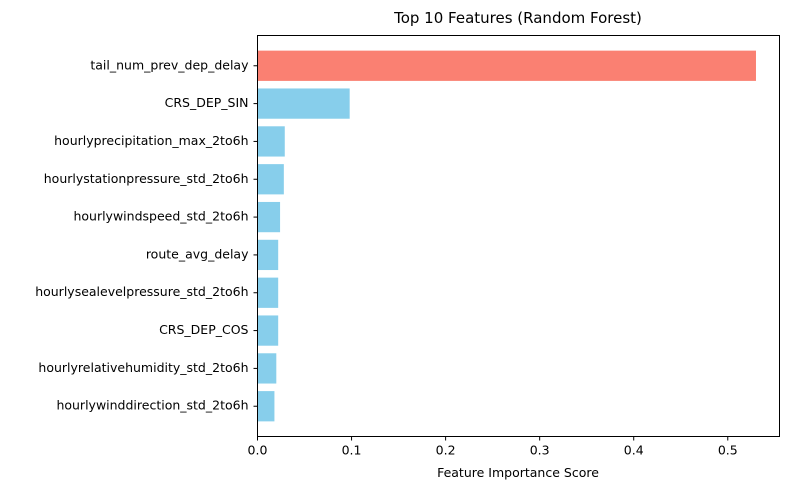 The image size is (790, 490). I want to click on x-tick-label: 0.1, so click(352, 450).